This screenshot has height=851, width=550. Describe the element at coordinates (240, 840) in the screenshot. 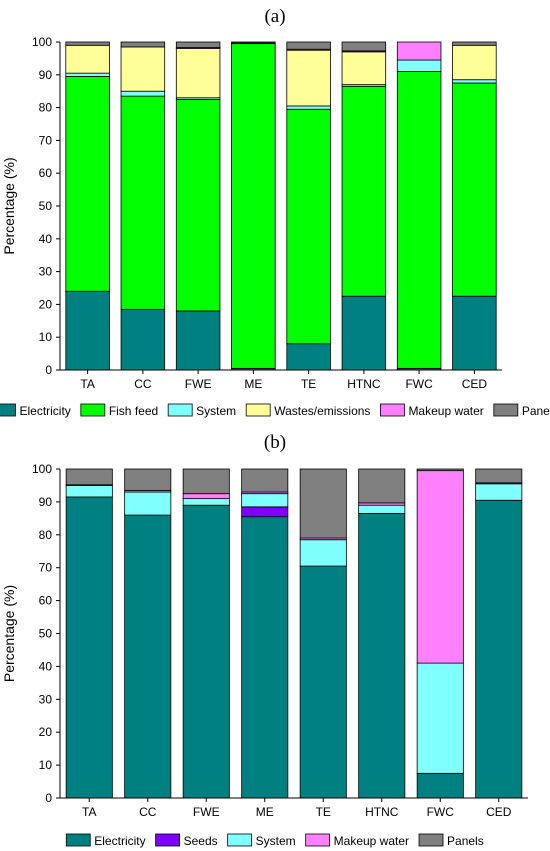

I see `legend-b-swatch-system` at that location.